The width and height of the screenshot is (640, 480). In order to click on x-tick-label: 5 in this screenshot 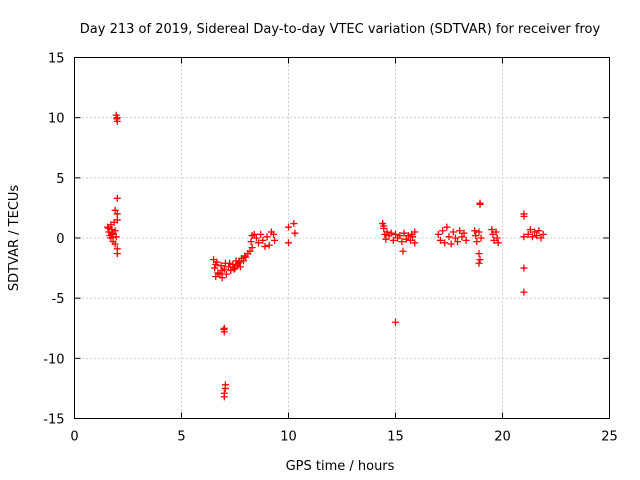, I will do `click(181, 437)`.